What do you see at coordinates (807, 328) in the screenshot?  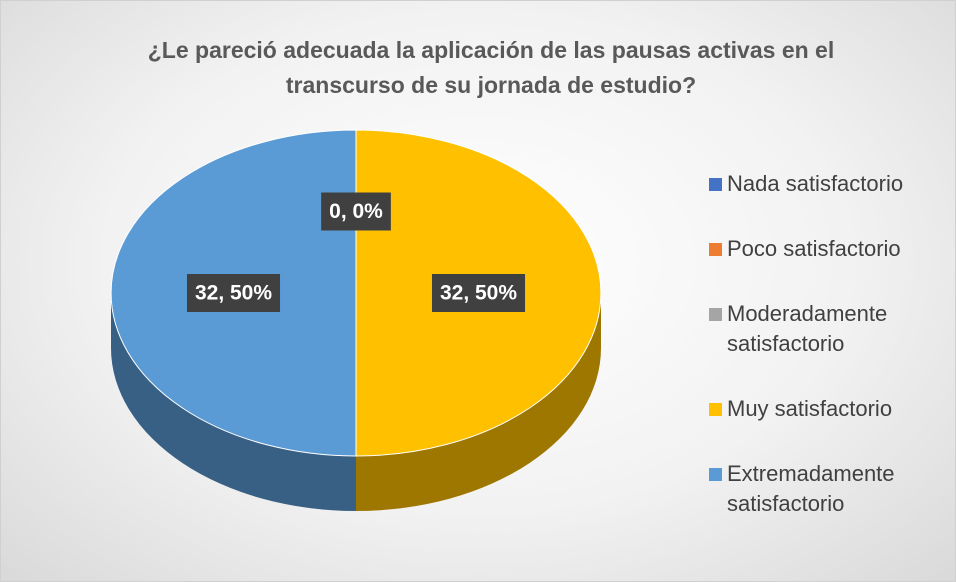 I see `legend-label: Moderadamente satisfactorio` at bounding box center [807, 328].